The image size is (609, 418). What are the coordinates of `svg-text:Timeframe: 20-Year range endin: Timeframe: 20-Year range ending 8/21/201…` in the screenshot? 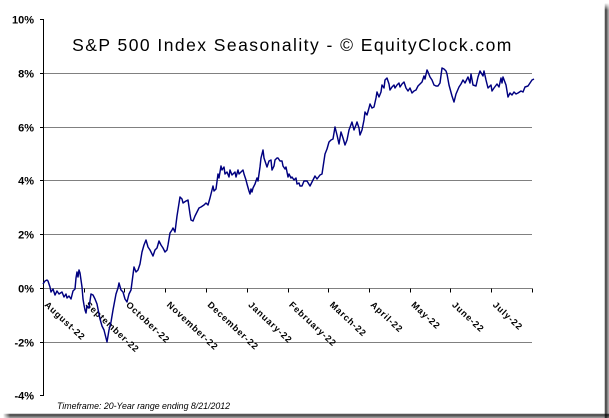 It's located at (143, 406).